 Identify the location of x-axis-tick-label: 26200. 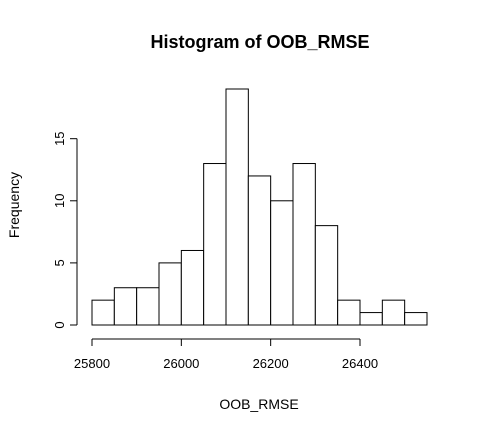
(271, 363).